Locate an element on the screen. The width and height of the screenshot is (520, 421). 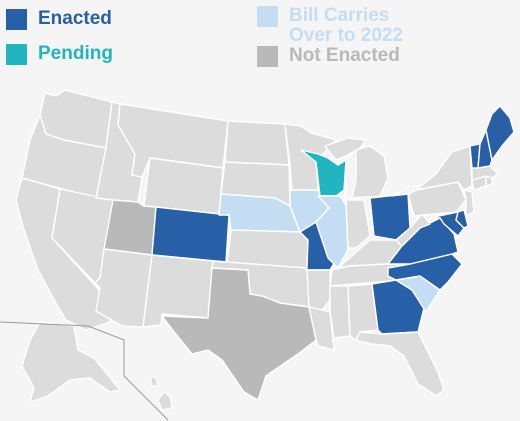
state-north-dakota is located at coordinates (257, 143).